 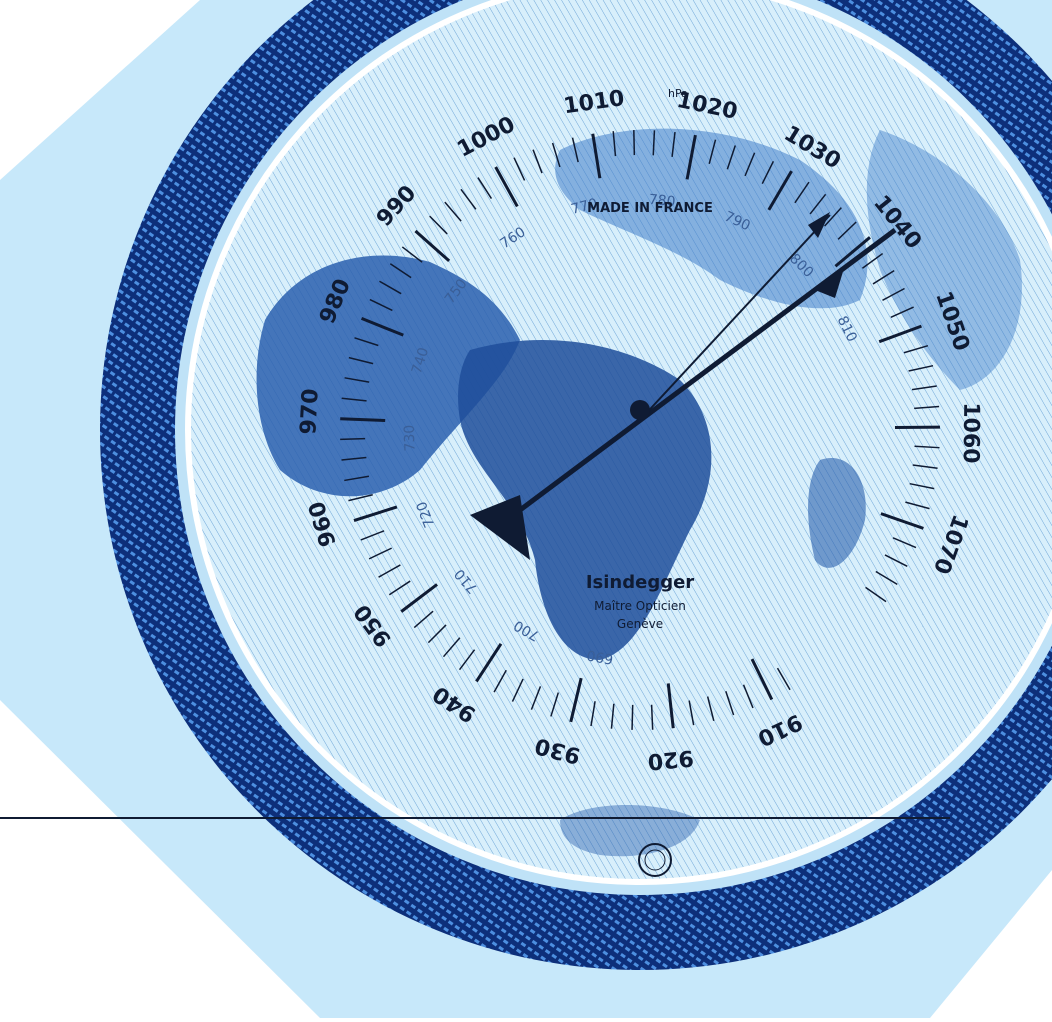 I want to click on hpa-unit-label: hPa, so click(x=678, y=93).